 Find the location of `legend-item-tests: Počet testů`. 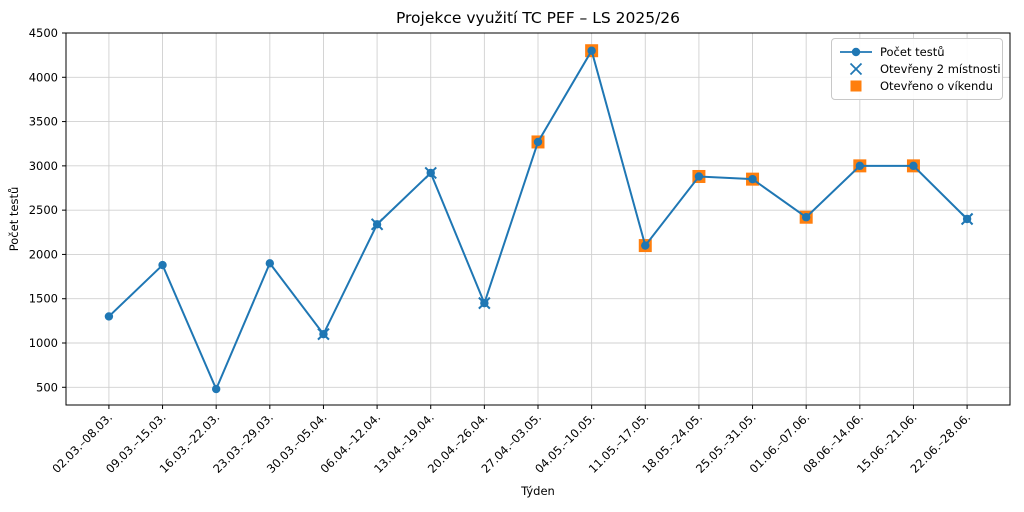

legend-item-tests: Počet testů is located at coordinates (917, 51).